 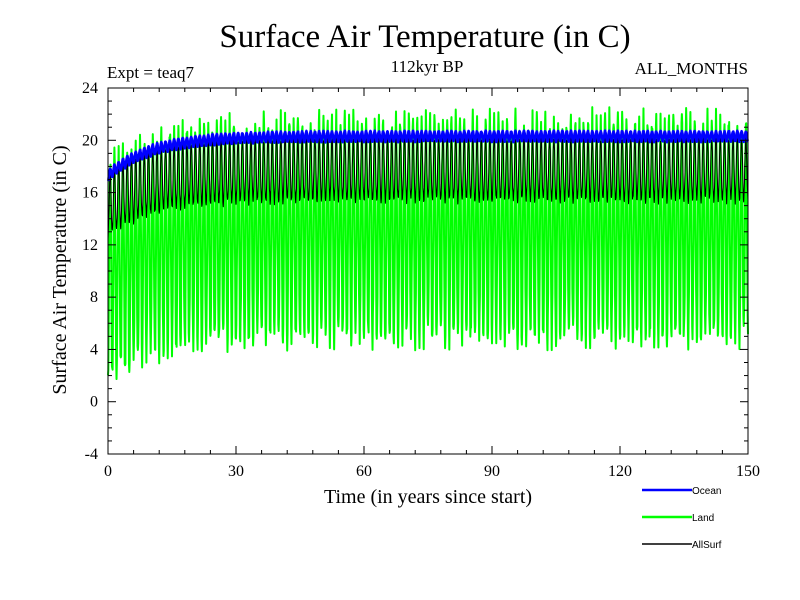 What do you see at coordinates (364, 471) in the screenshot?
I see `x-tick-label: 60` at bounding box center [364, 471].